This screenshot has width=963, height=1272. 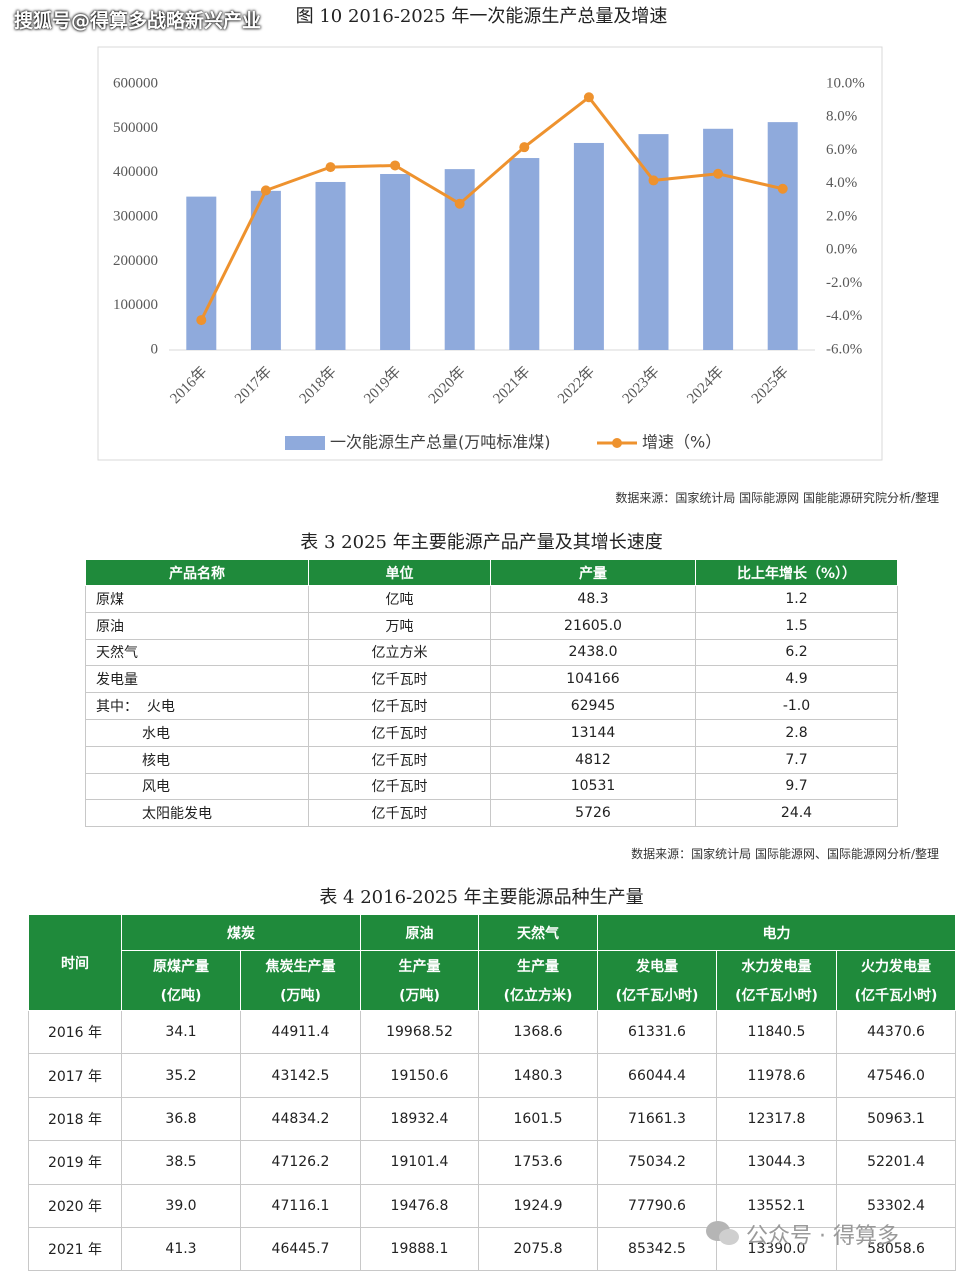 I want to click on header-cell: 产量, so click(x=593, y=572).